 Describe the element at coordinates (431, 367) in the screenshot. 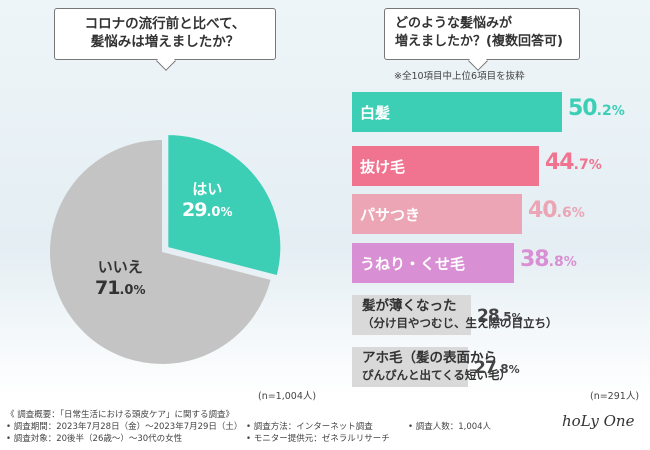

I see `bar-5: アホ毛（髪の表面から ぴんぴんと出てくる短い毛）` at that location.